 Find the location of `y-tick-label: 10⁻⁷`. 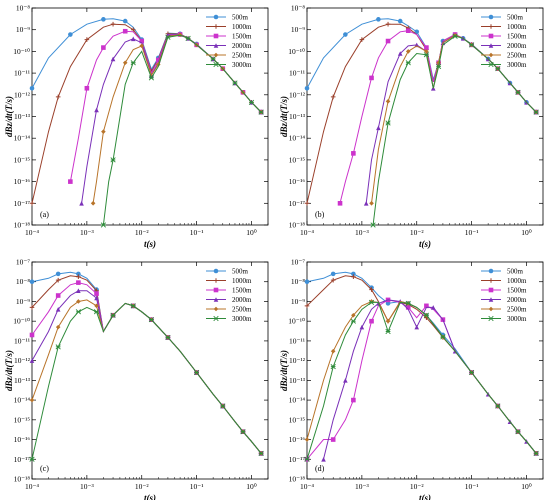

y-tick-label: 10⁻⁷ is located at coordinates (298, 262).